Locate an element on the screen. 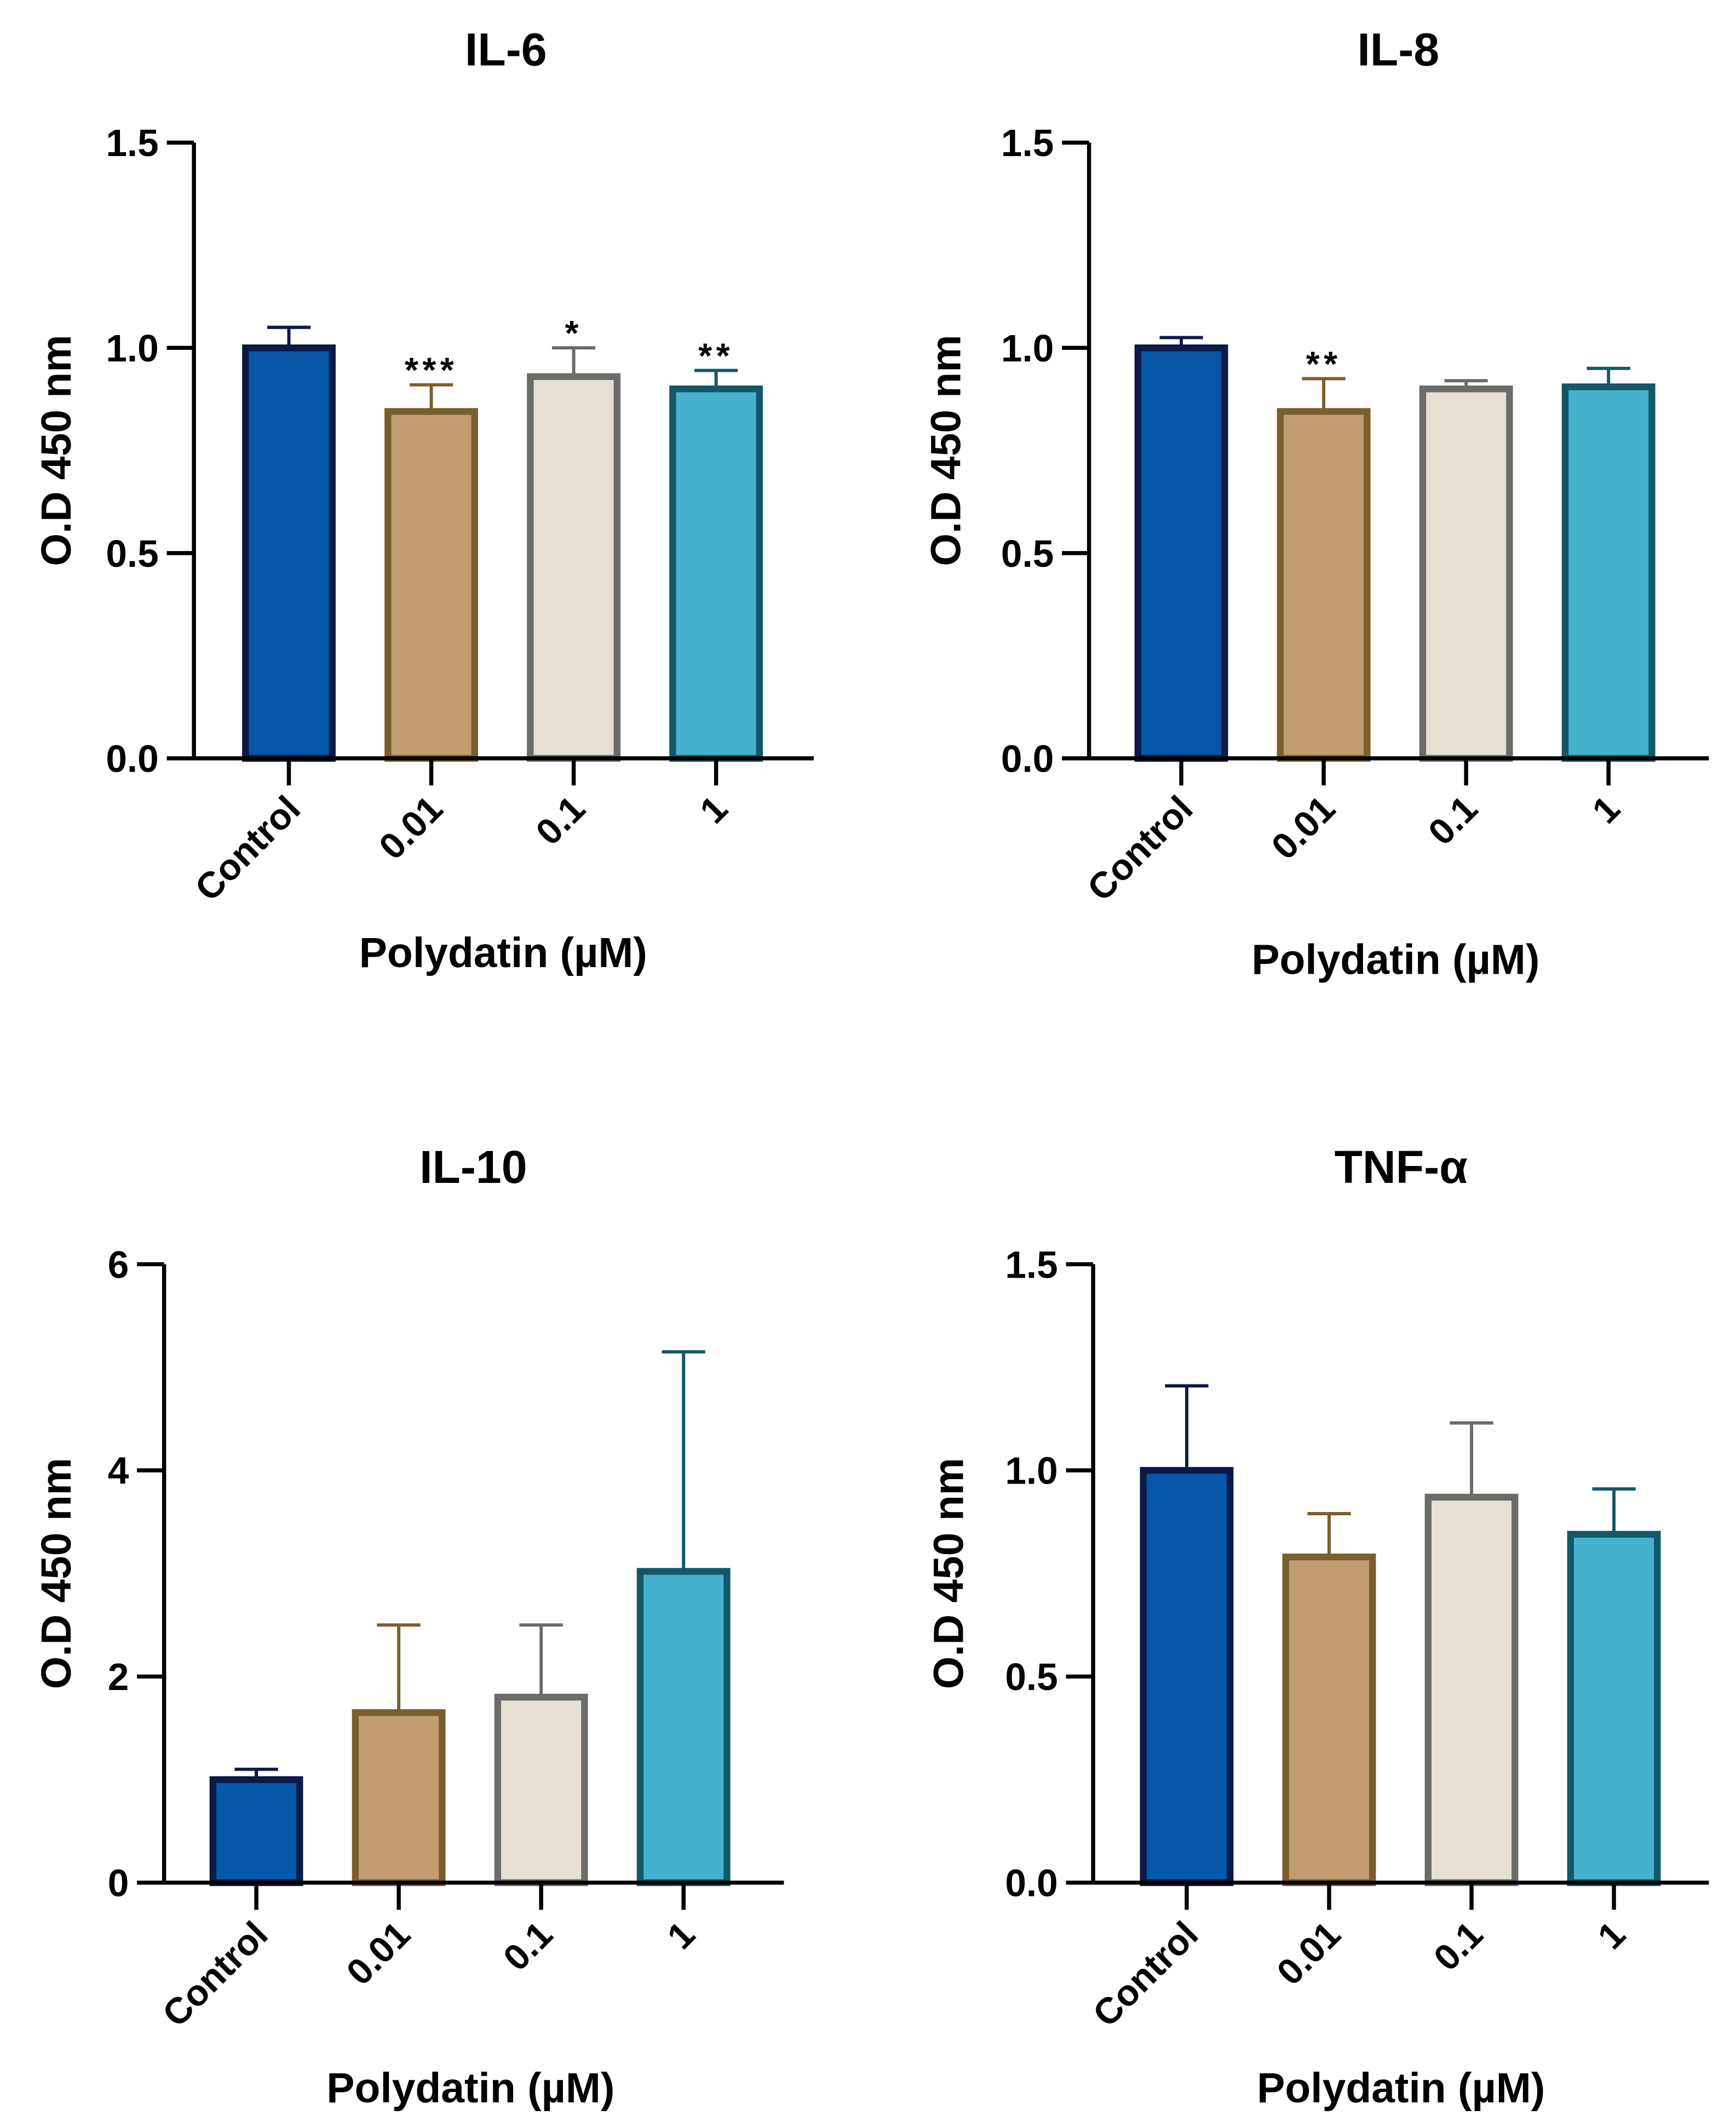 This screenshot has width=1736, height=2127. y-tick-label: 0 is located at coordinates (118, 1883).